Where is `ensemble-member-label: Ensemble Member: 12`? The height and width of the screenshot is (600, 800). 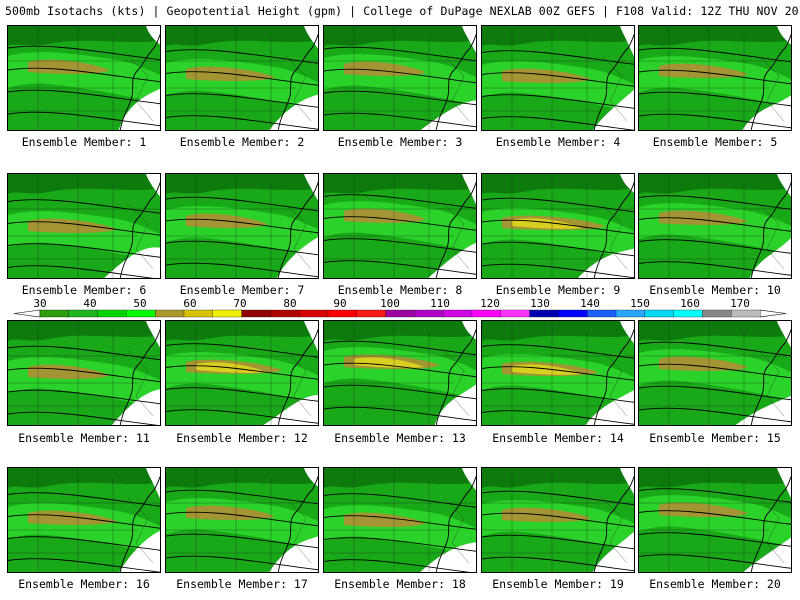
ensemble-member-label: Ensemble Member: 12 is located at coordinates (242, 438).